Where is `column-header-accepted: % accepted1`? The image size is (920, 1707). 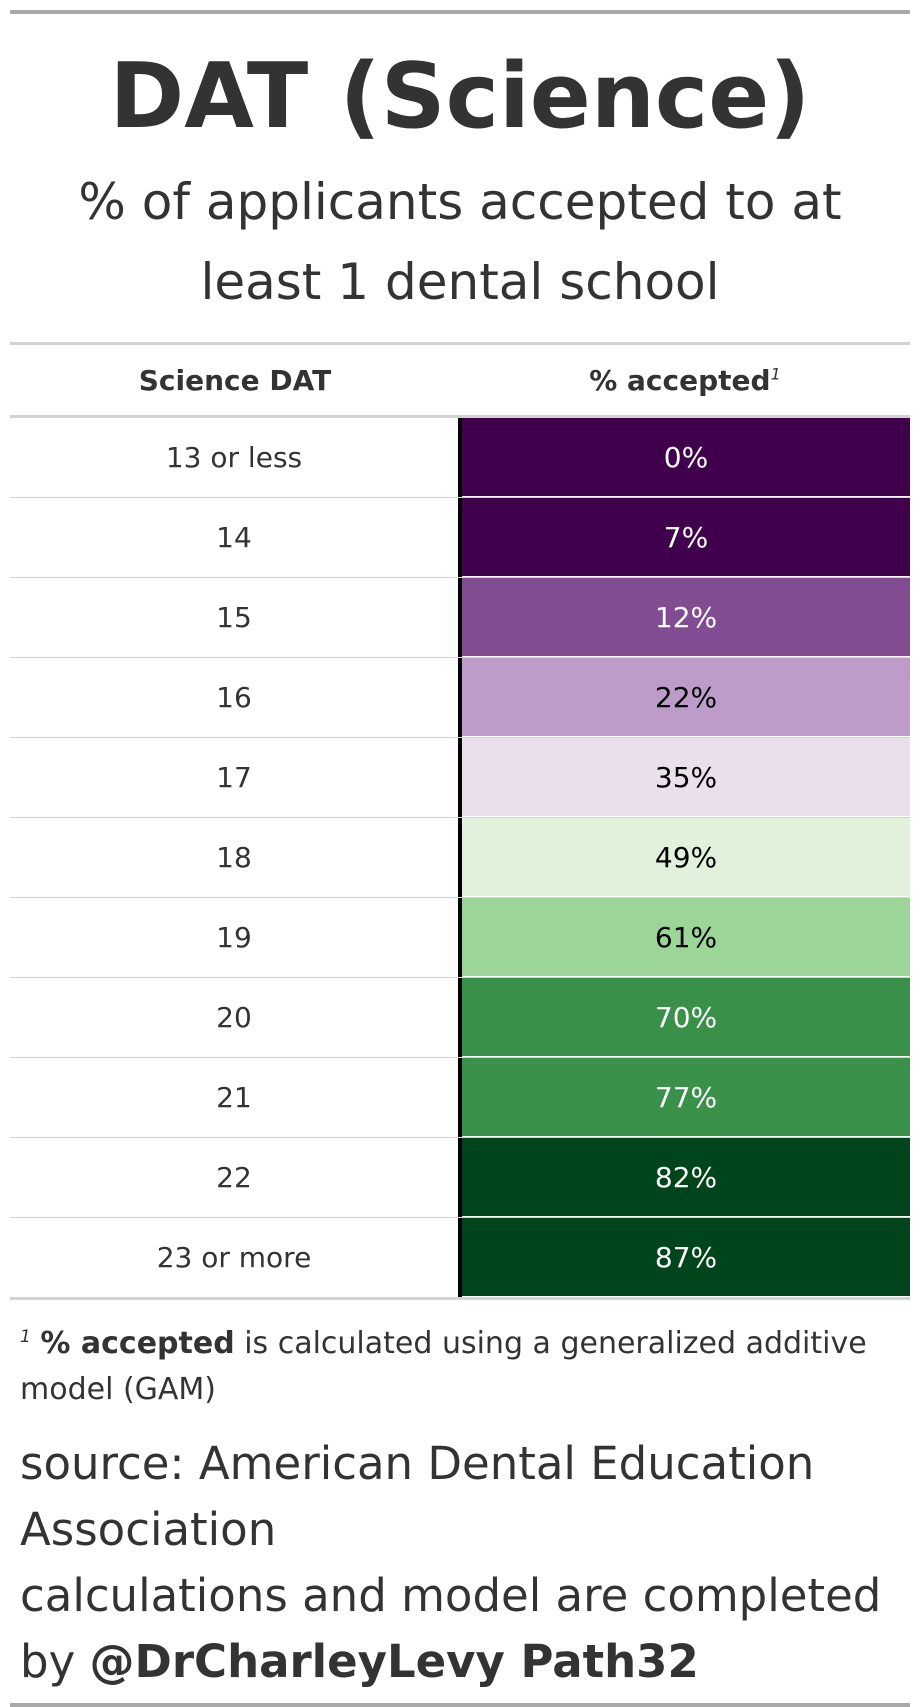 column-header-accepted: % accepted1 is located at coordinates (685, 380).